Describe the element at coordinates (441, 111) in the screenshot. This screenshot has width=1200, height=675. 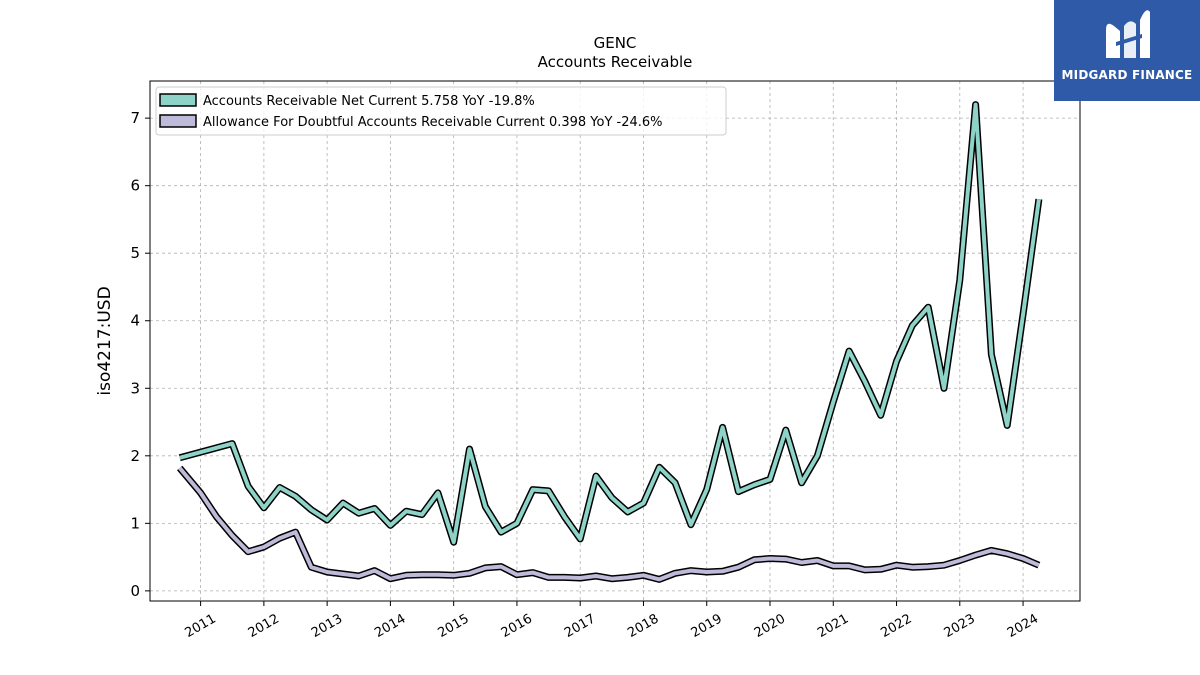
I see `legend-box` at that location.